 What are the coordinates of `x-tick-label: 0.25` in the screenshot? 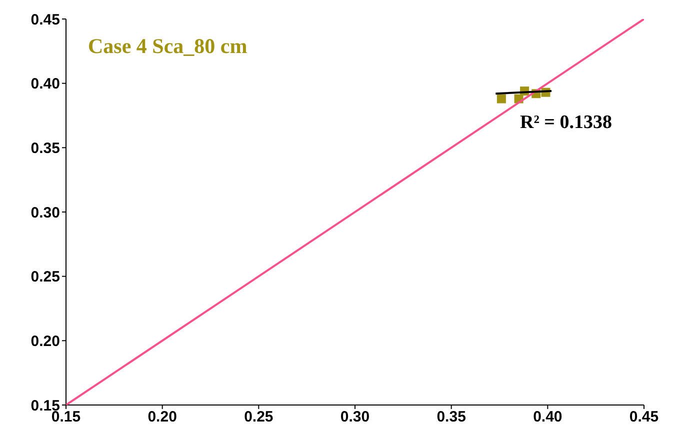 It's located at (259, 417).